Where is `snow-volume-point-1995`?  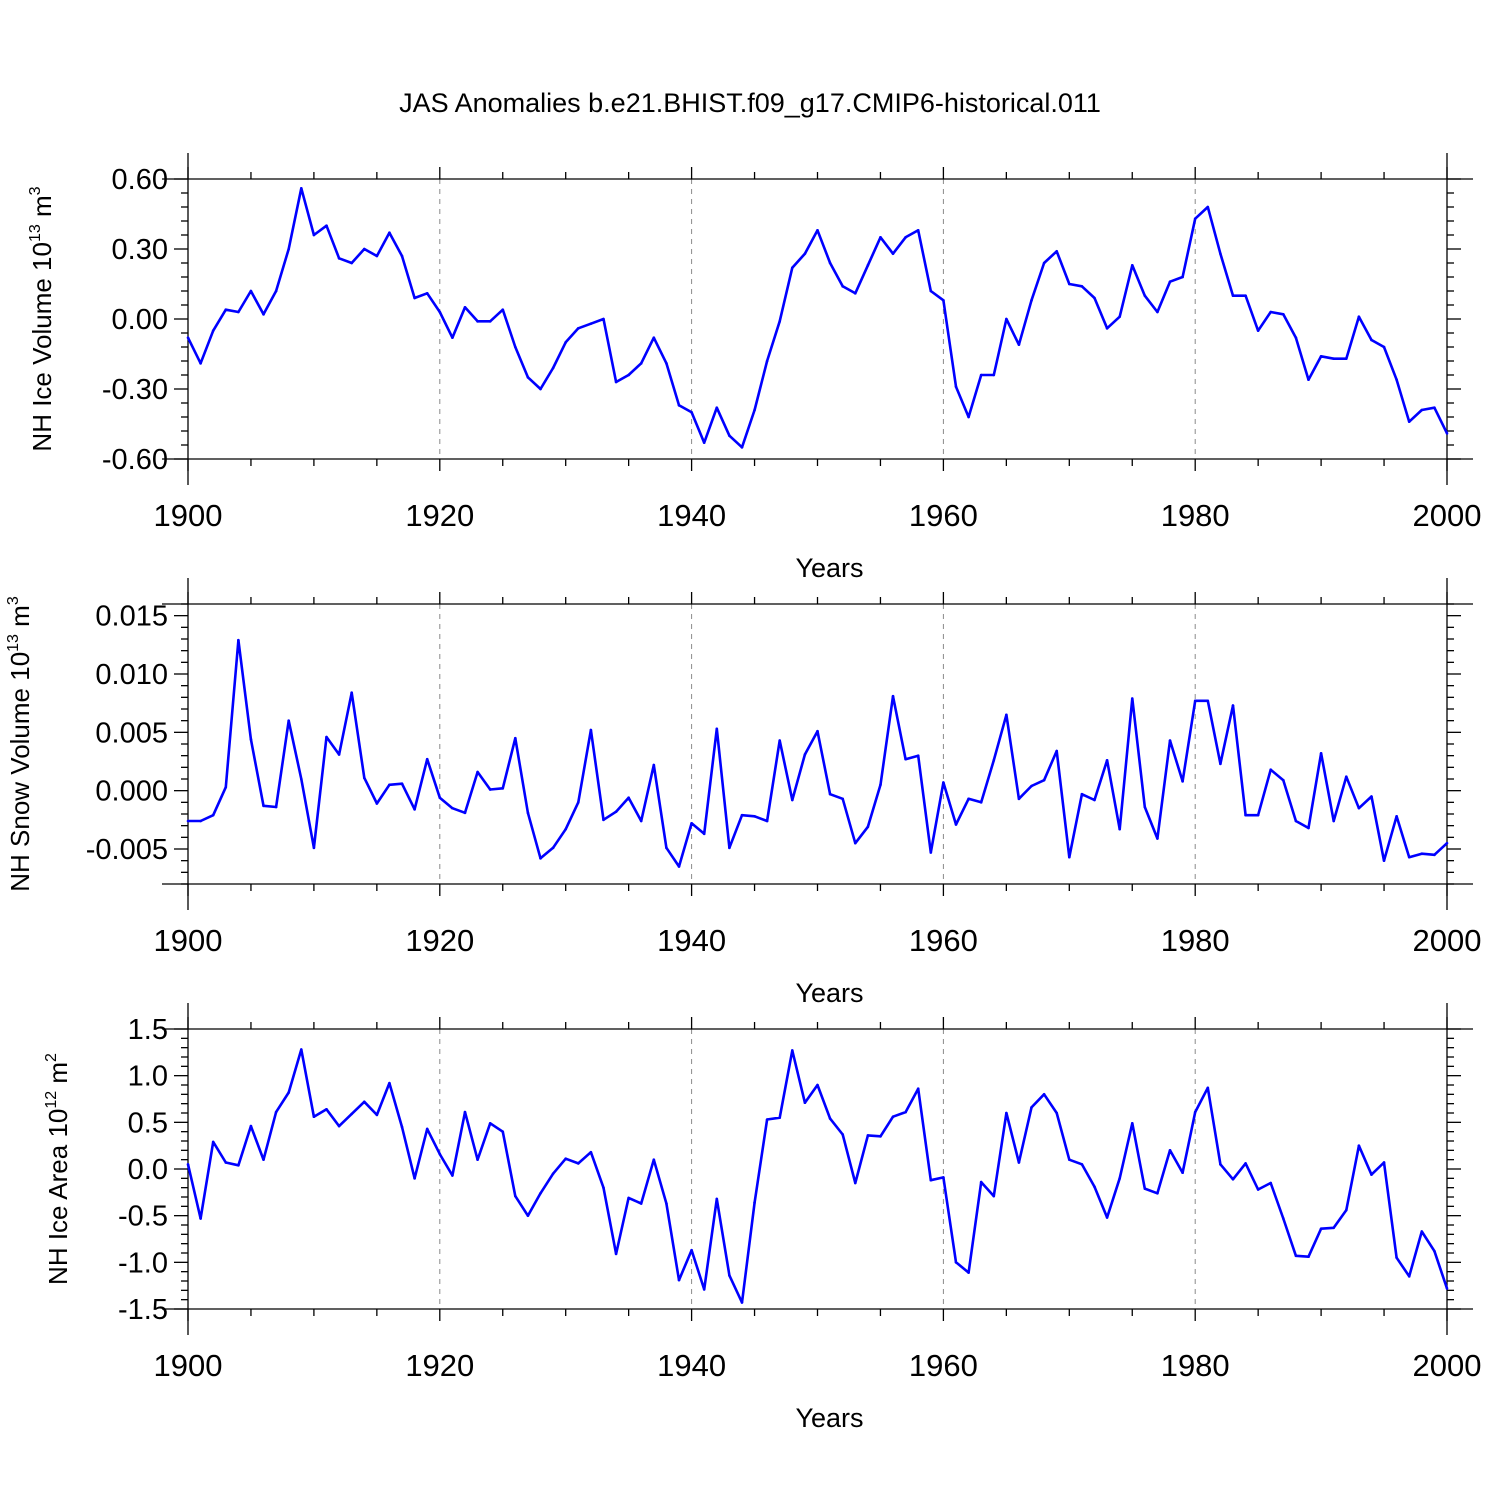 snow-volume-point-1995 is located at coordinates (1384, 860).